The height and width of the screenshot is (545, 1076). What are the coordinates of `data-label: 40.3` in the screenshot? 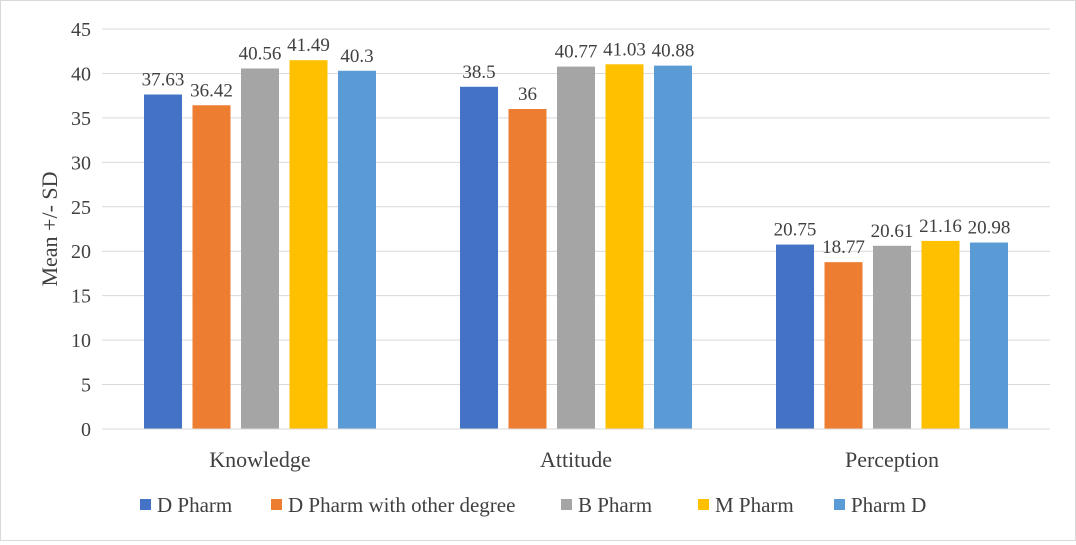 It's located at (356, 56).